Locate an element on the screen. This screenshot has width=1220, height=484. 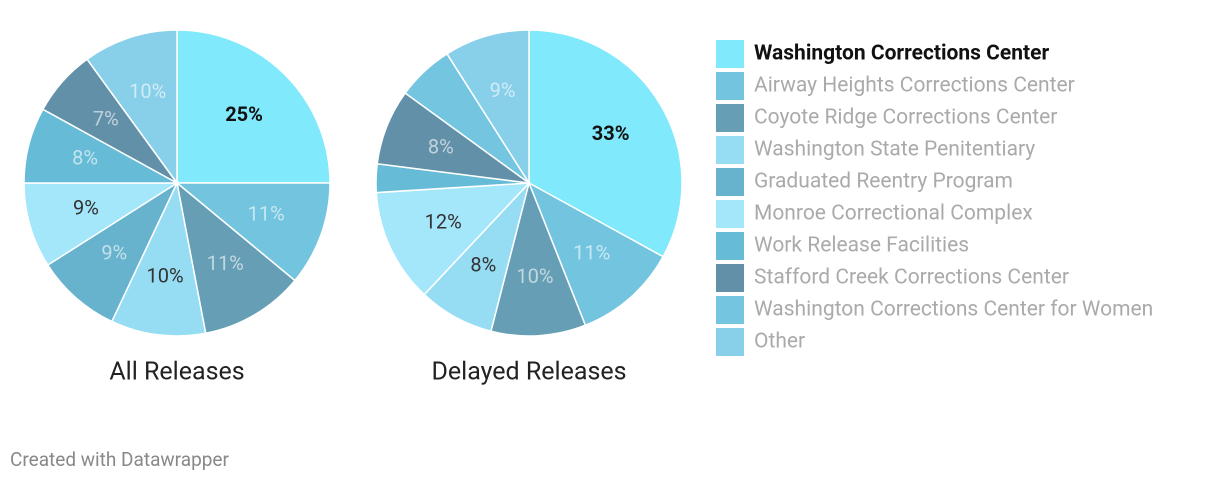
legend-label: Work Release Facilities is located at coordinates (861, 246).